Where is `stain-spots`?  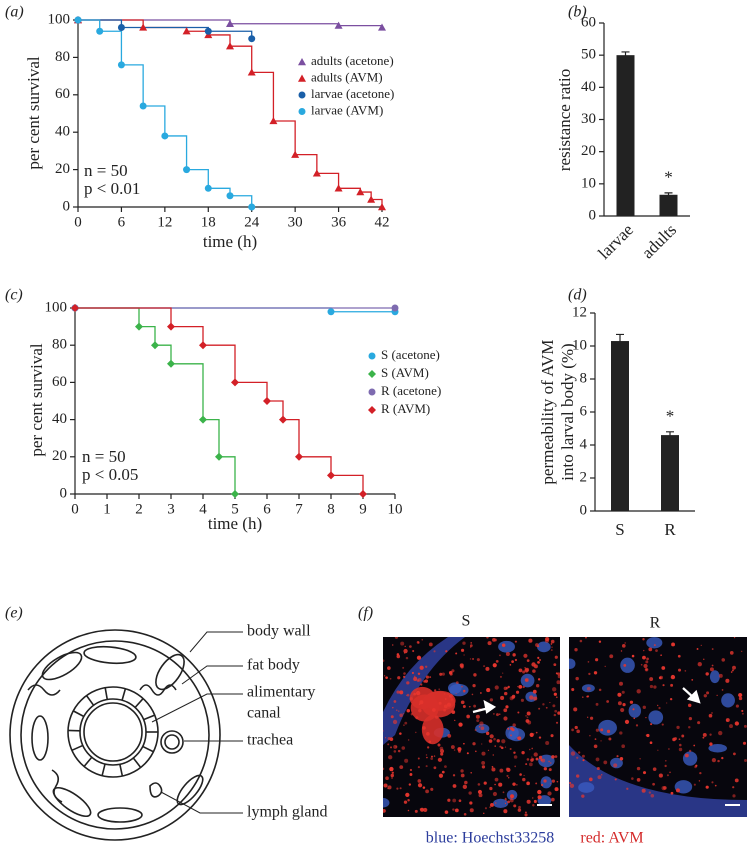 stain-spots is located at coordinates (658, 717).